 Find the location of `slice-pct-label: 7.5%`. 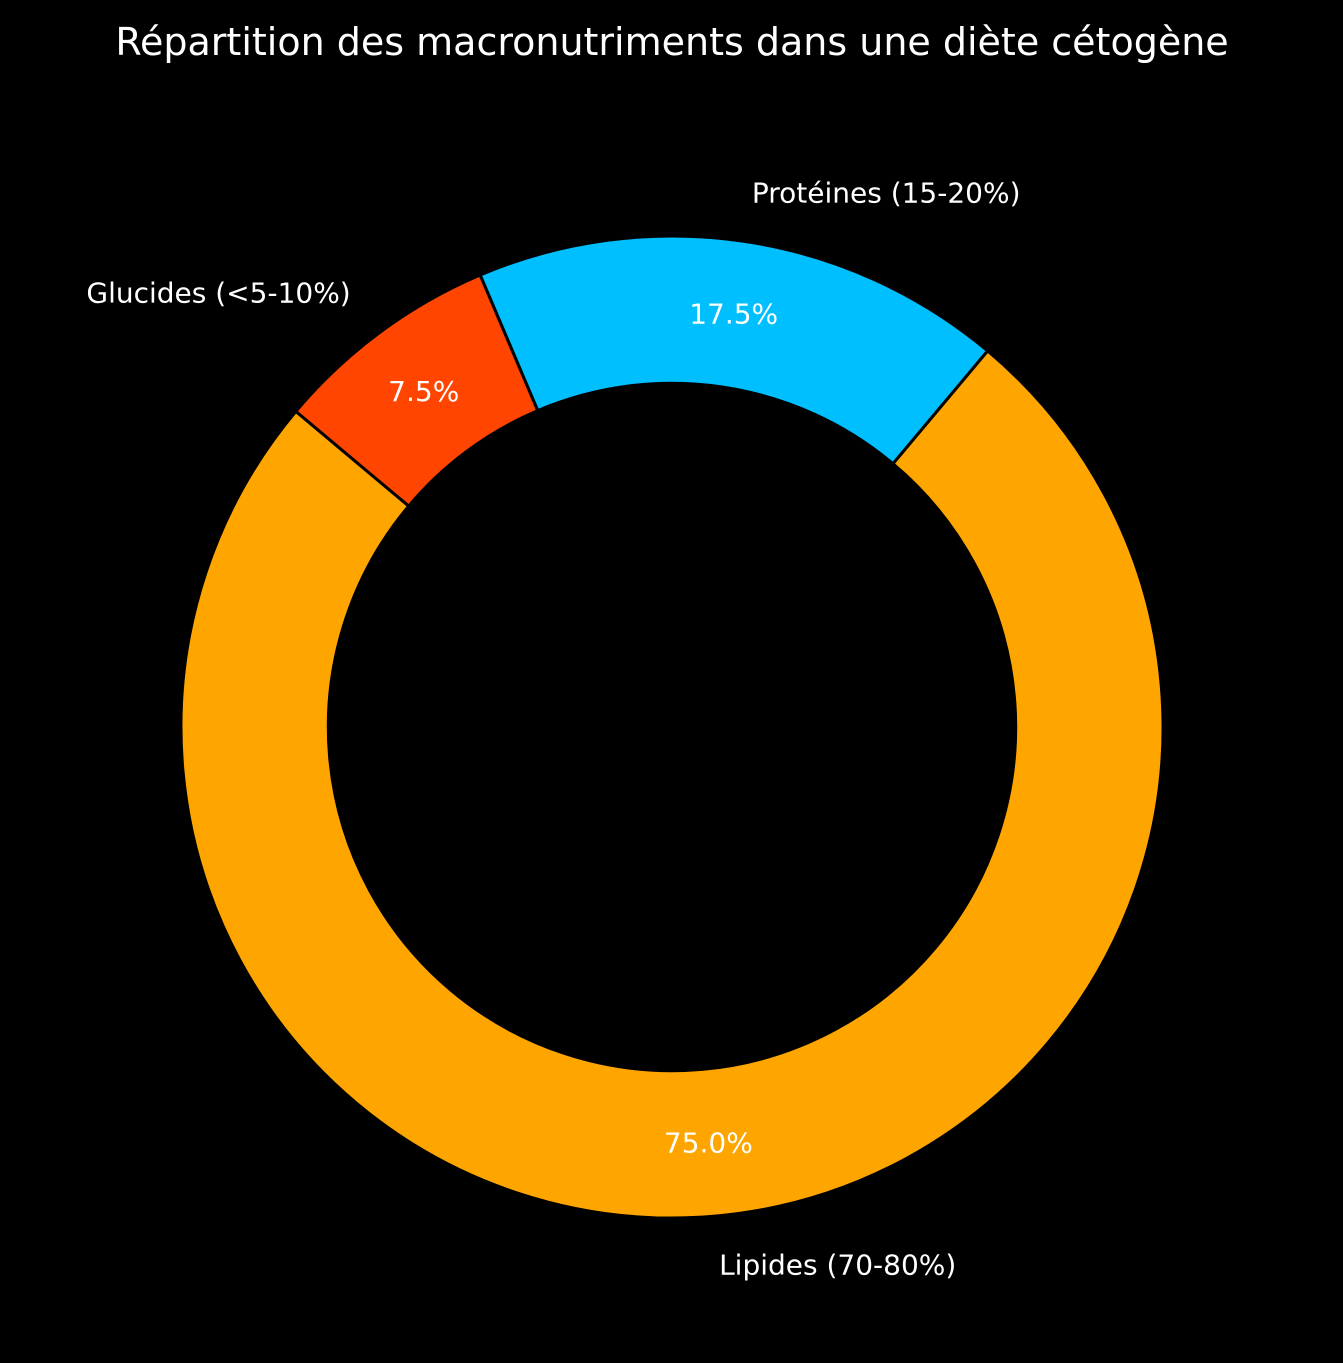

slice-pct-label: 7.5% is located at coordinates (423, 391).